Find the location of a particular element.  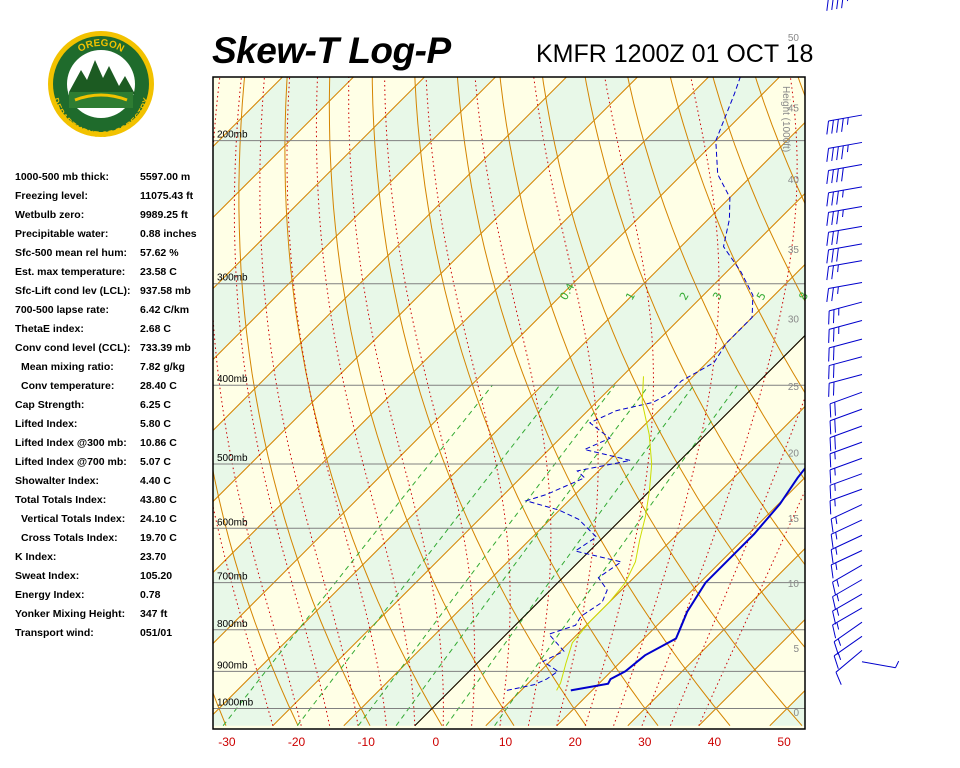

index-label: Vertical Totals Index: is located at coordinates (73, 519).